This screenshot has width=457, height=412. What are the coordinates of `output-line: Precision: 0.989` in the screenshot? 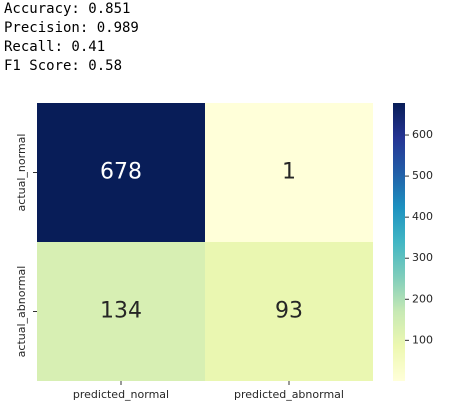 It's located at (71, 28).